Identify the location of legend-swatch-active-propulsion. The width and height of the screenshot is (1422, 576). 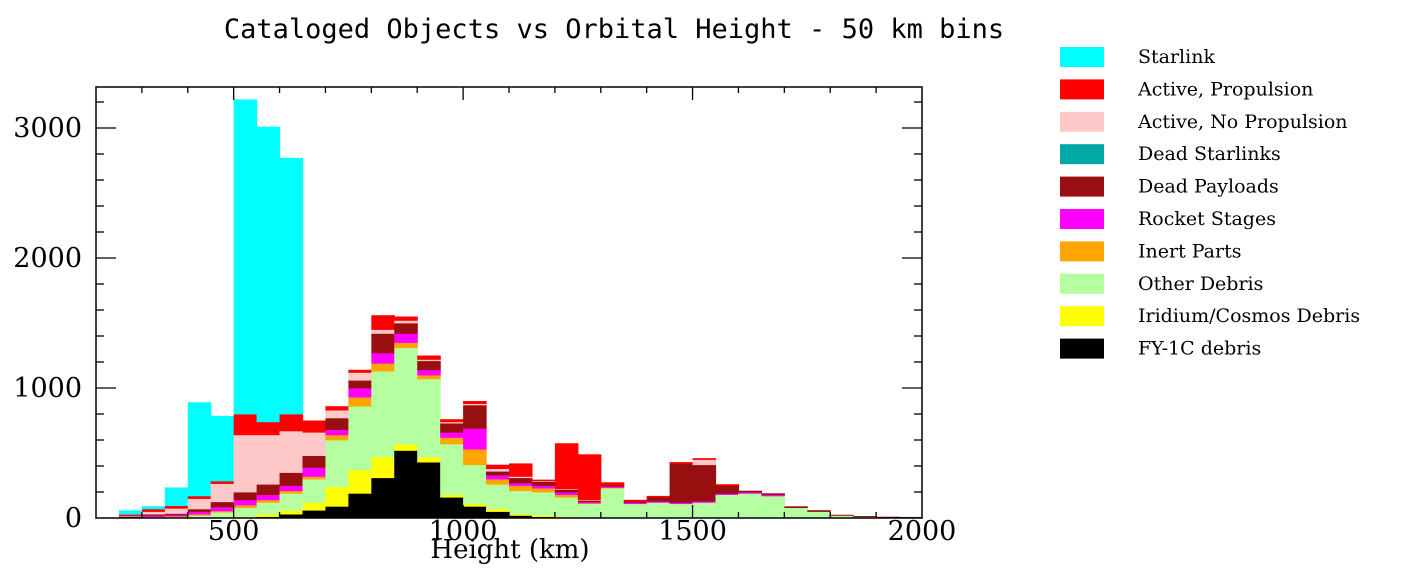
(1082, 89).